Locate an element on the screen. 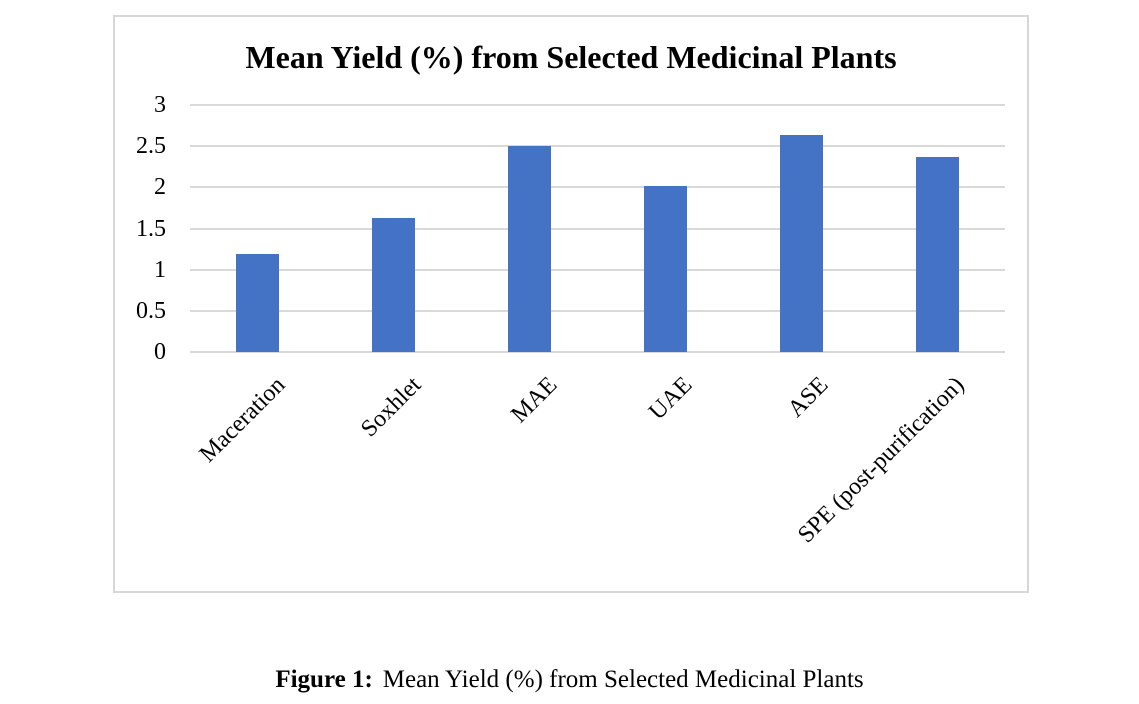 The width and height of the screenshot is (1139, 704). y-tick-label: 0 is located at coordinates (160, 352).